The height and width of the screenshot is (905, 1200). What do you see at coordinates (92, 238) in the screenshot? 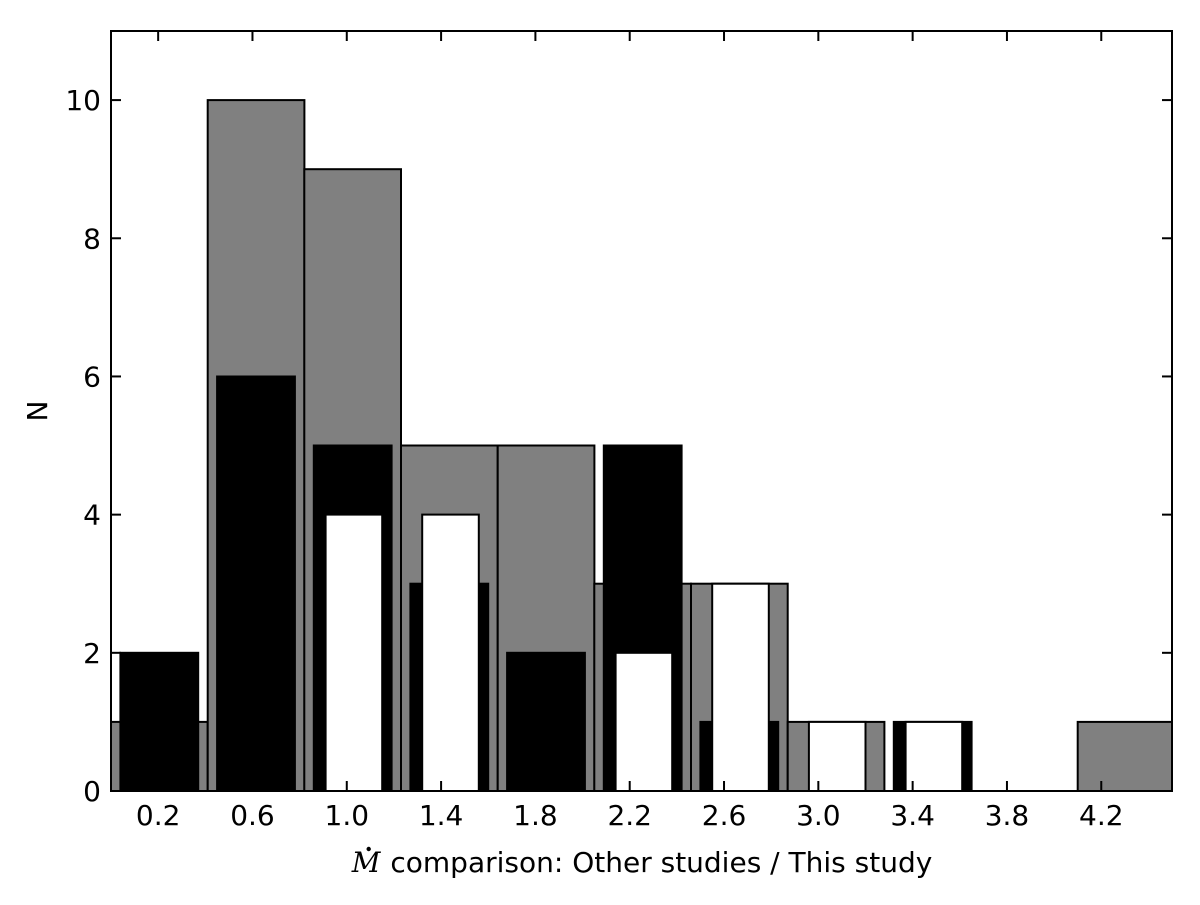
I see `y-tick-label-5: 8` at bounding box center [92, 238].